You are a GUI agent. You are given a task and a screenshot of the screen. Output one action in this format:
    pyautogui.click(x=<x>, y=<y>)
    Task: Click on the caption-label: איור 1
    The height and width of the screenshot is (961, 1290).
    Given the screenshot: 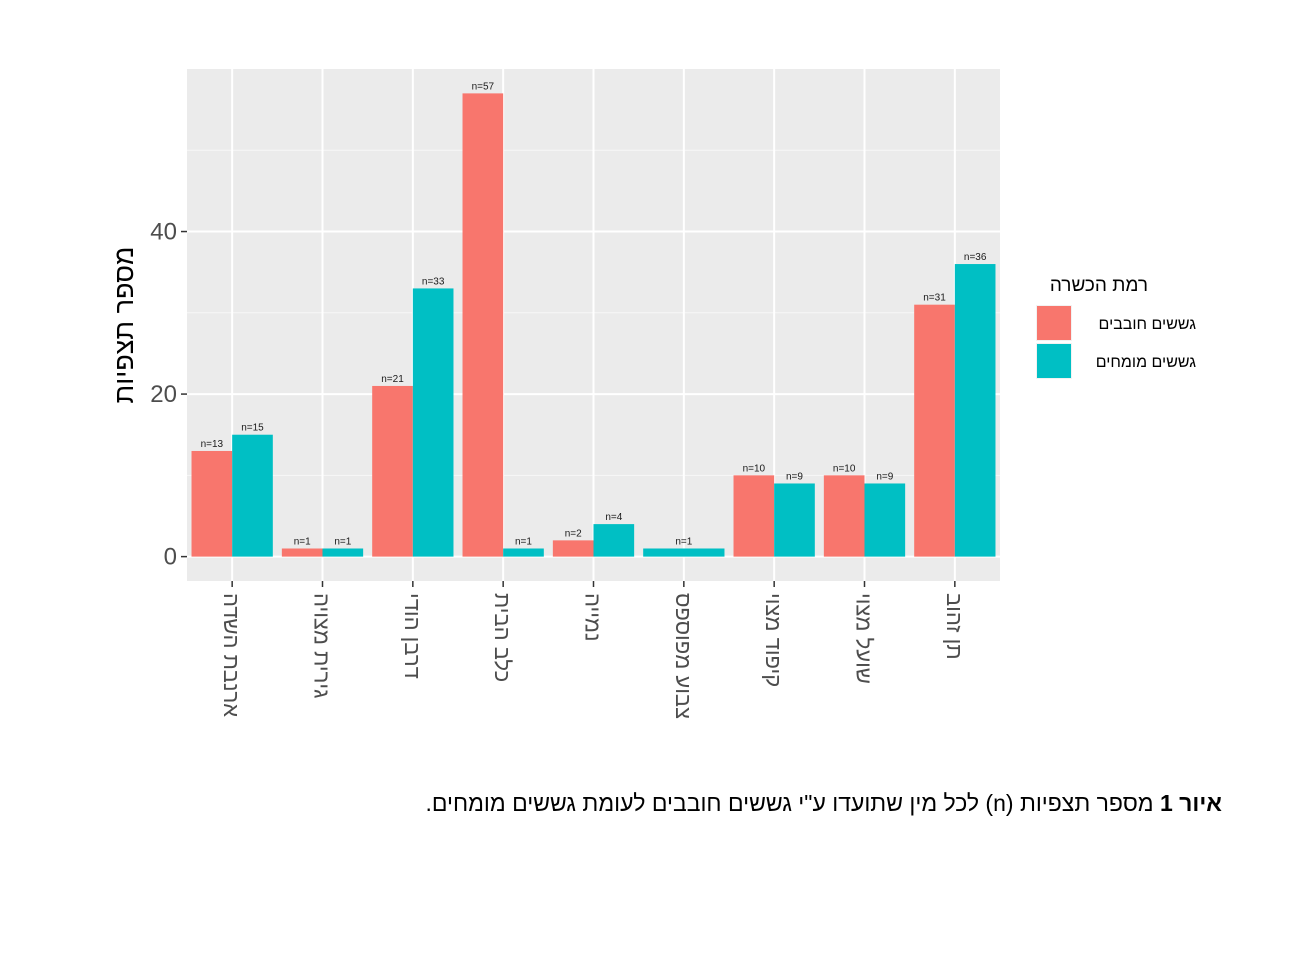 What is the action you would take?
    pyautogui.click(x=1190, y=803)
    